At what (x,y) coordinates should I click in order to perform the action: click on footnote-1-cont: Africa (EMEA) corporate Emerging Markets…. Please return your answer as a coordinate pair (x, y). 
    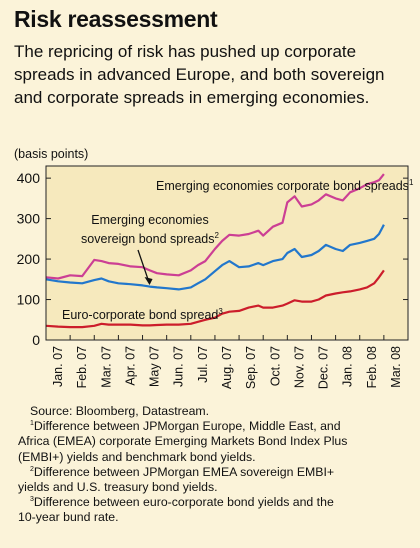
    Looking at the image, I should click on (183, 441).